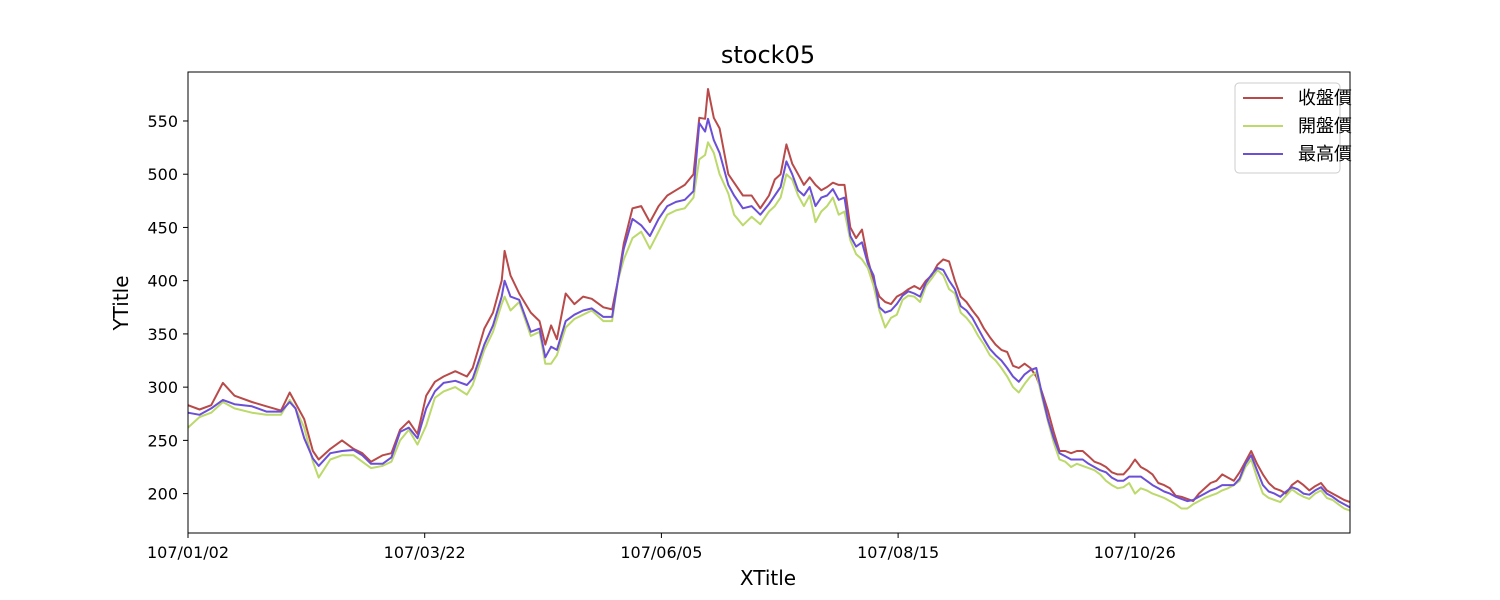 The width and height of the screenshot is (1500, 600). Describe the element at coordinates (162, 440) in the screenshot. I see `y-tick-label: 250` at that location.